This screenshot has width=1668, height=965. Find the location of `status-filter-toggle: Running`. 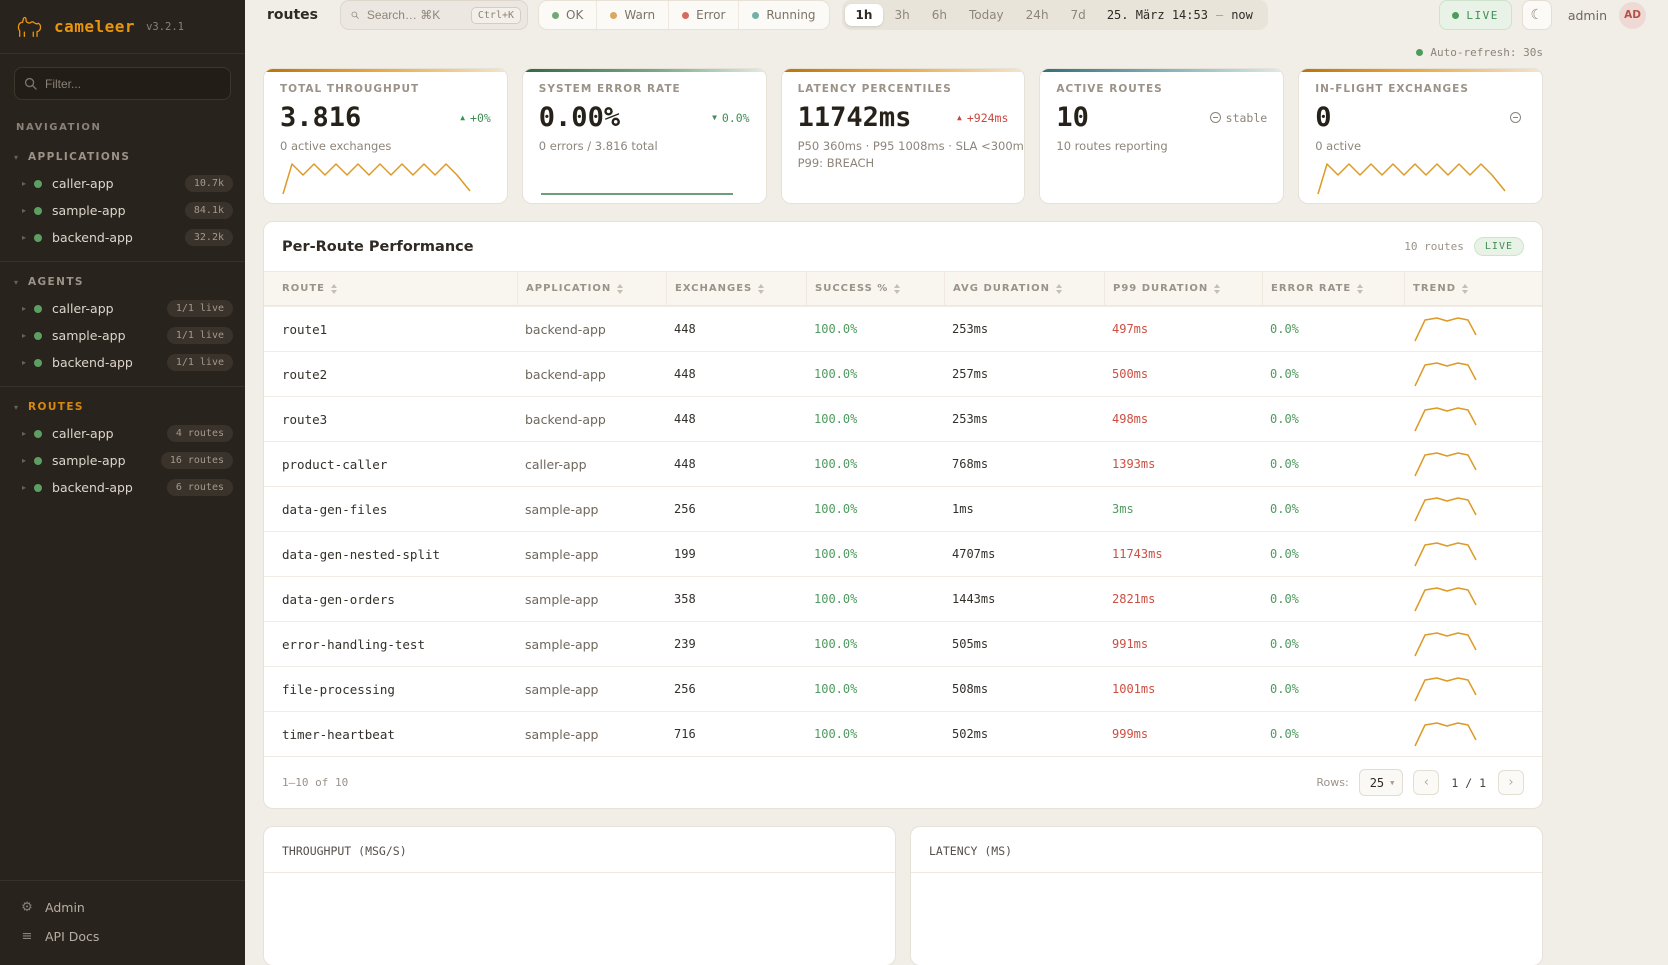

status-filter-toggle: Running is located at coordinates (783, 15).